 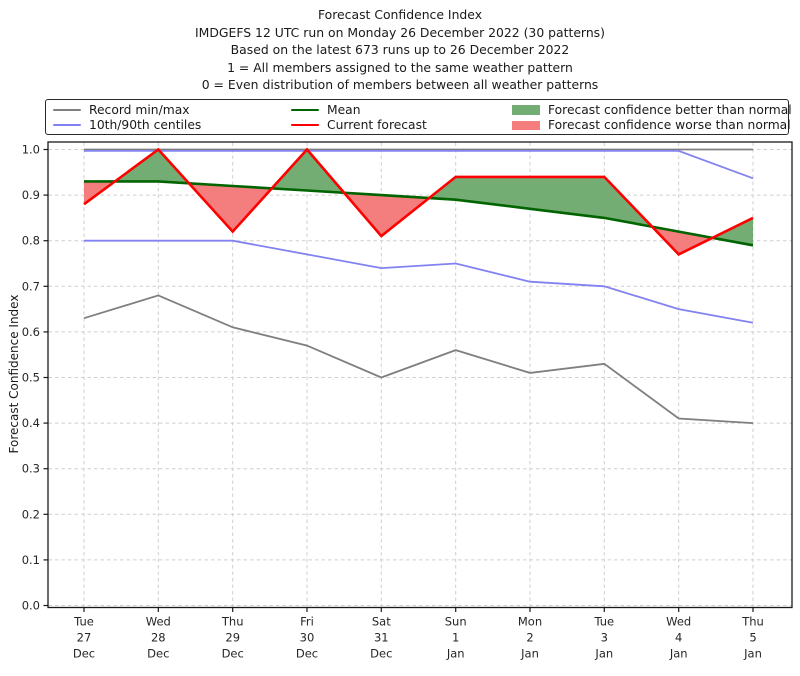 I want to click on legend-entry-label: Forecast confidence better than normal, so click(x=670, y=109).